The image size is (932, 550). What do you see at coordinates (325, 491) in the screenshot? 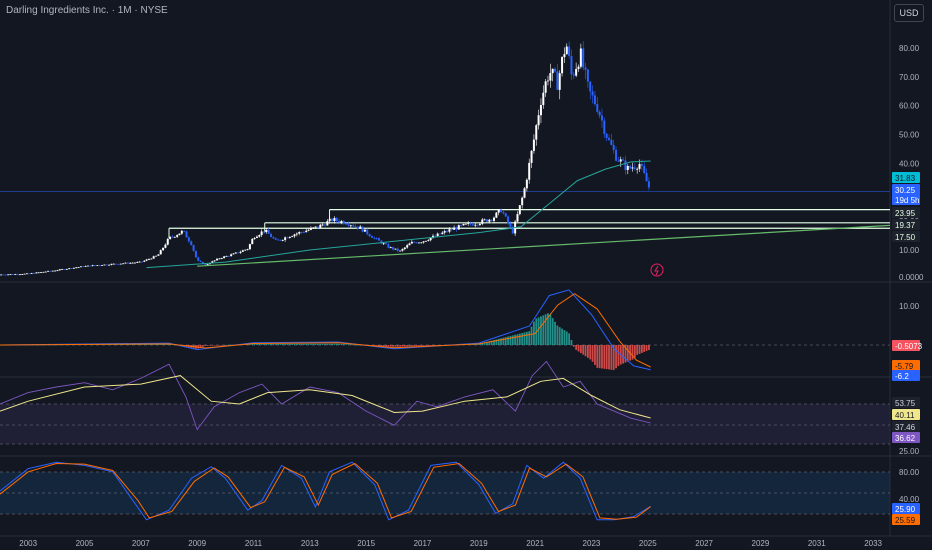
I see `stoch-d-line` at bounding box center [325, 491].